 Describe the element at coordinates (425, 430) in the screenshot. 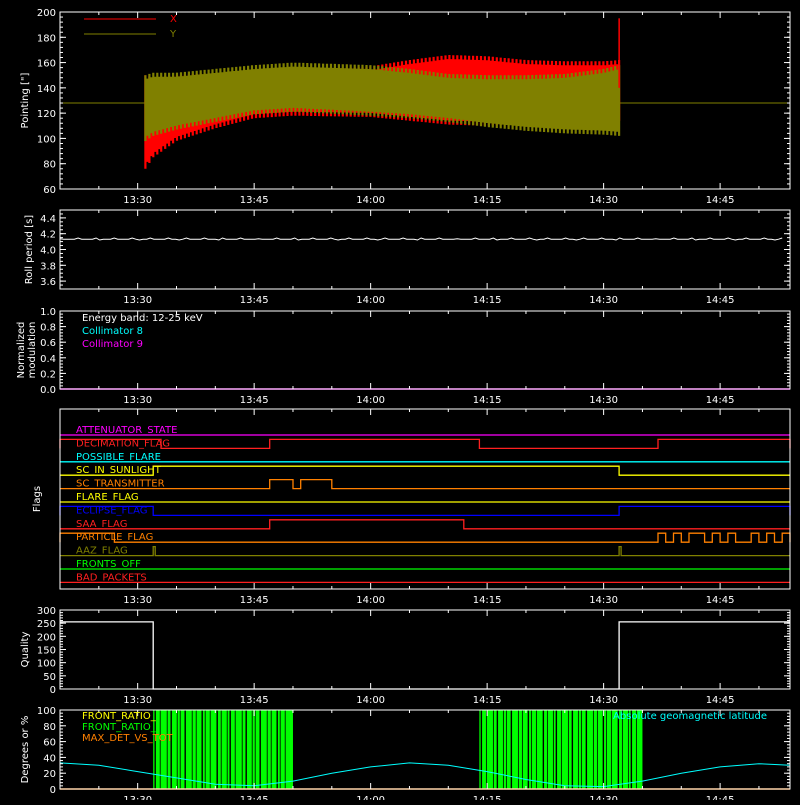

I see `flag-attenuator-state: ATTENUATOR_STATE` at that location.